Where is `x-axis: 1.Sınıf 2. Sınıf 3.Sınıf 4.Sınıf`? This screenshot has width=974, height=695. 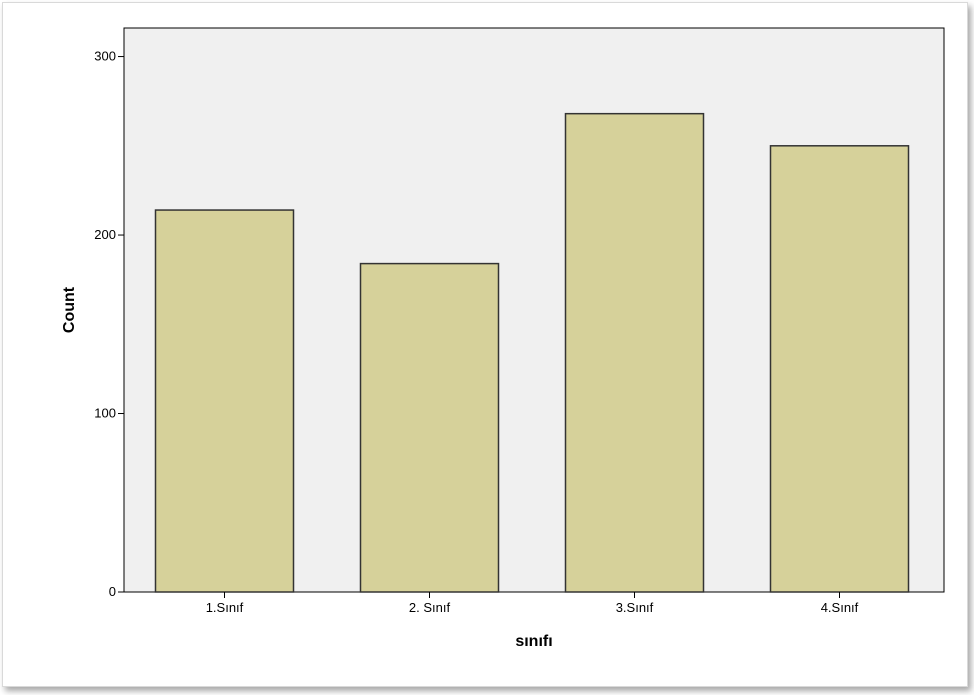
x-axis: 1.Sınıf 2. Sınıf 3.Sınıf 4.Sınıf is located at coordinates (532, 603).